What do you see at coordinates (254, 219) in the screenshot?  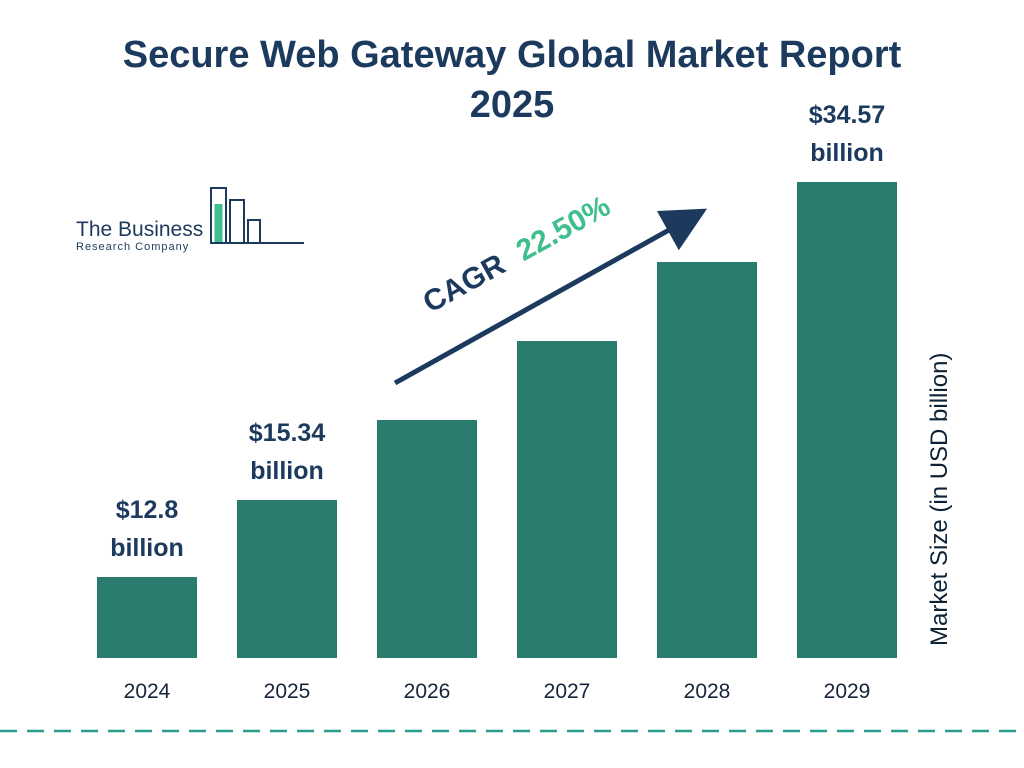 I see `logo-bar-chart-icon` at bounding box center [254, 219].